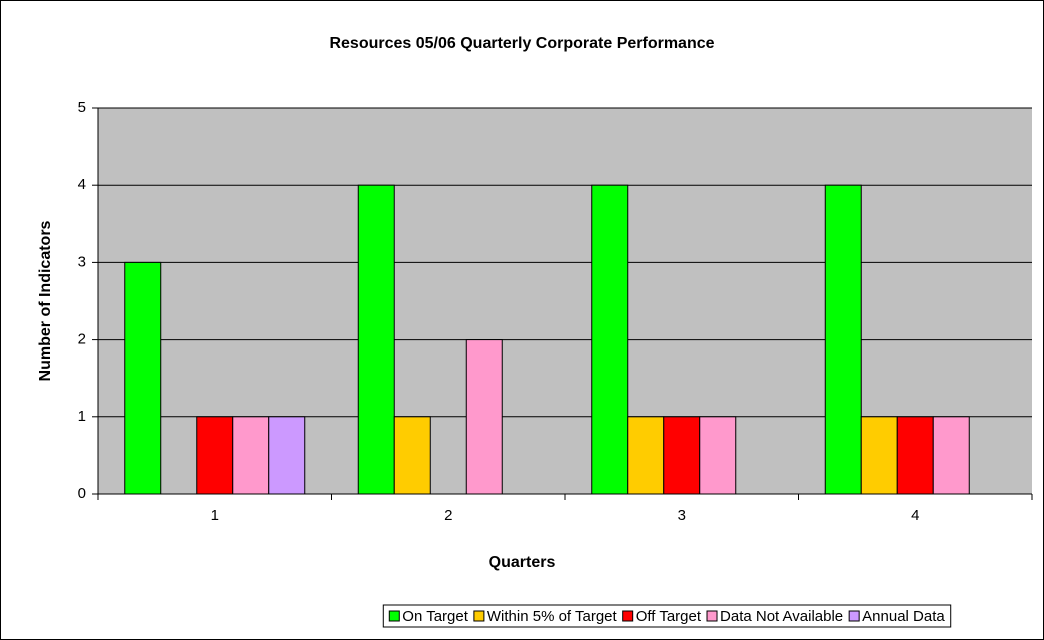 The height and width of the screenshot is (640, 1044). I want to click on legend-label: Off Target, so click(669, 616).